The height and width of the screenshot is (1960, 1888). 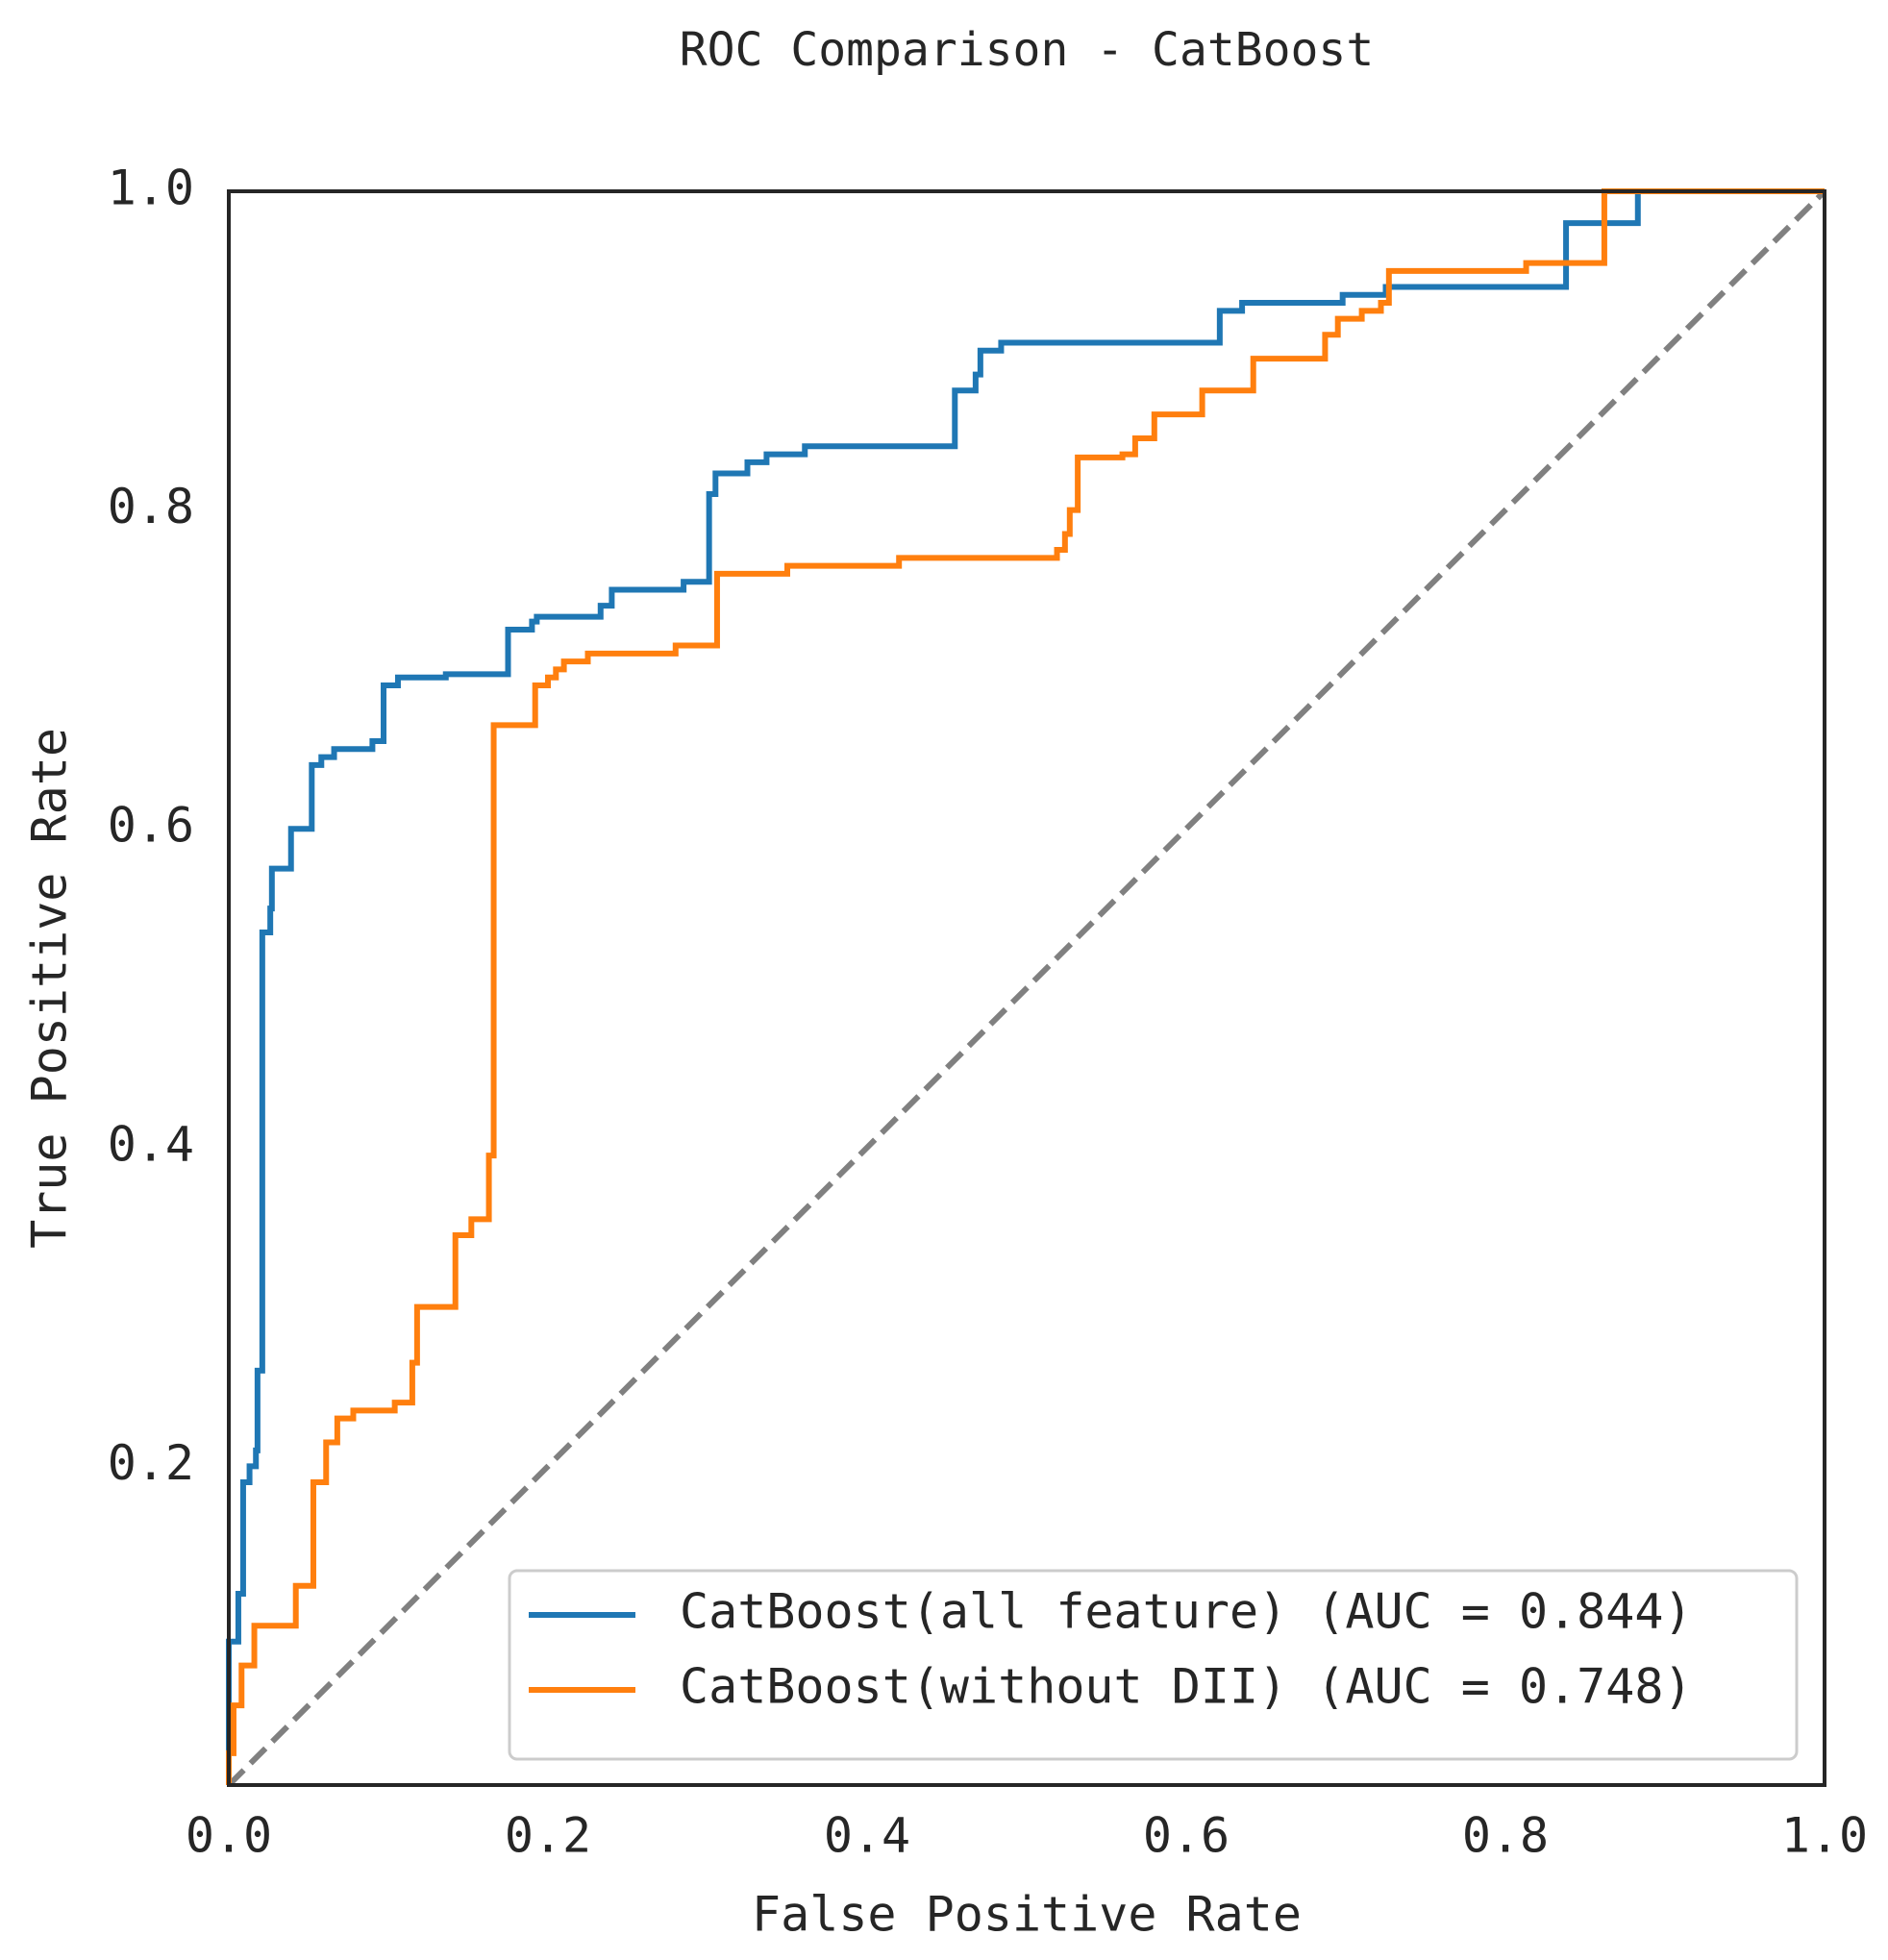 What do you see at coordinates (151, 188) in the screenshot?
I see `y-tick-label: 1.0` at bounding box center [151, 188].